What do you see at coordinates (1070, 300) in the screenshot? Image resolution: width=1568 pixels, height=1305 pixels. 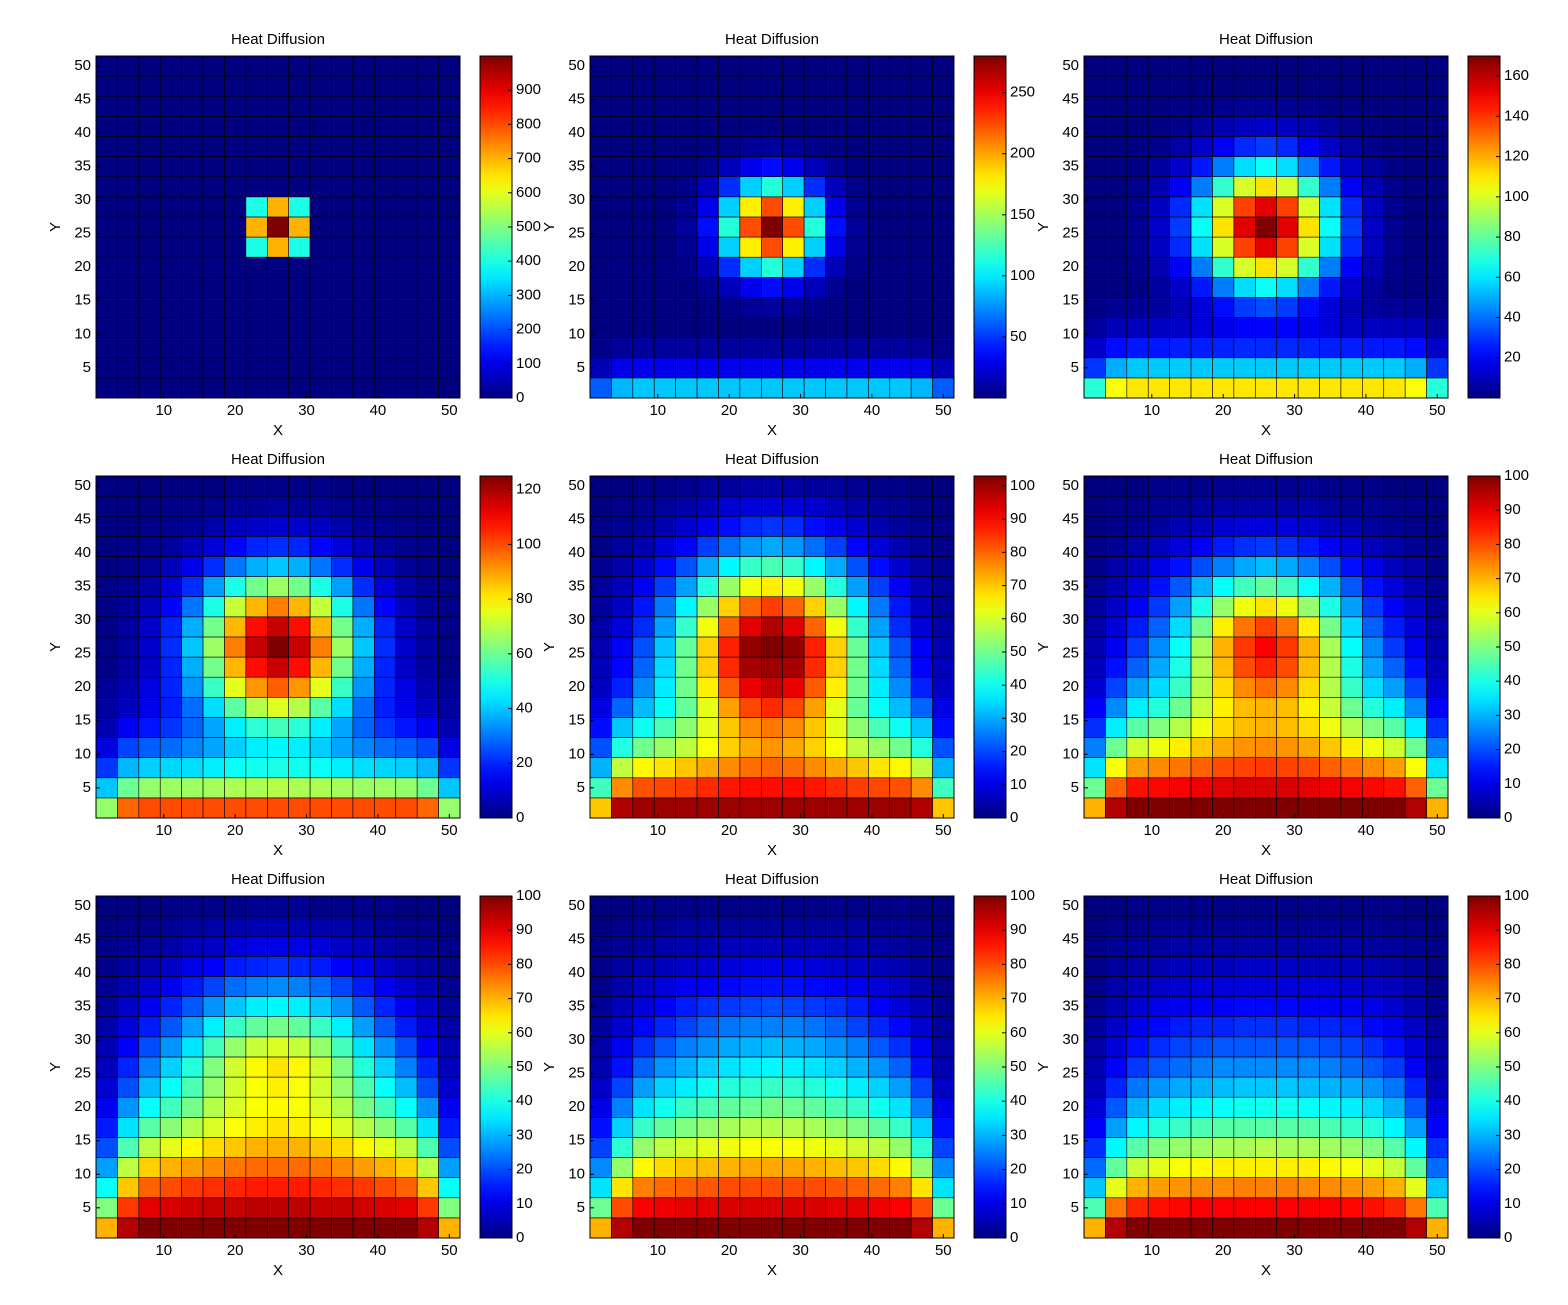 I see `y-tick-label: 15` at bounding box center [1070, 300].